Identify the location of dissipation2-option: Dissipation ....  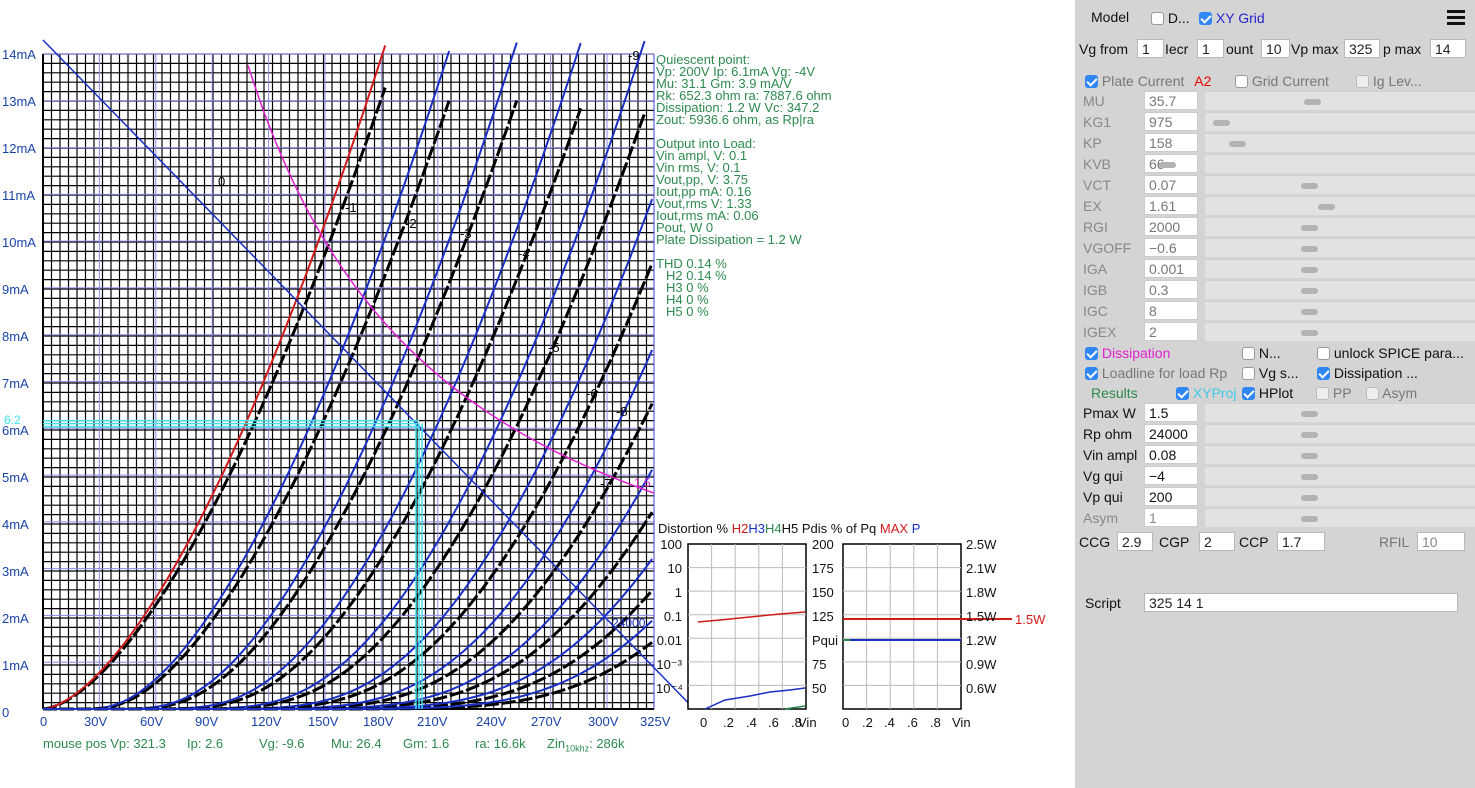
(1367, 373).